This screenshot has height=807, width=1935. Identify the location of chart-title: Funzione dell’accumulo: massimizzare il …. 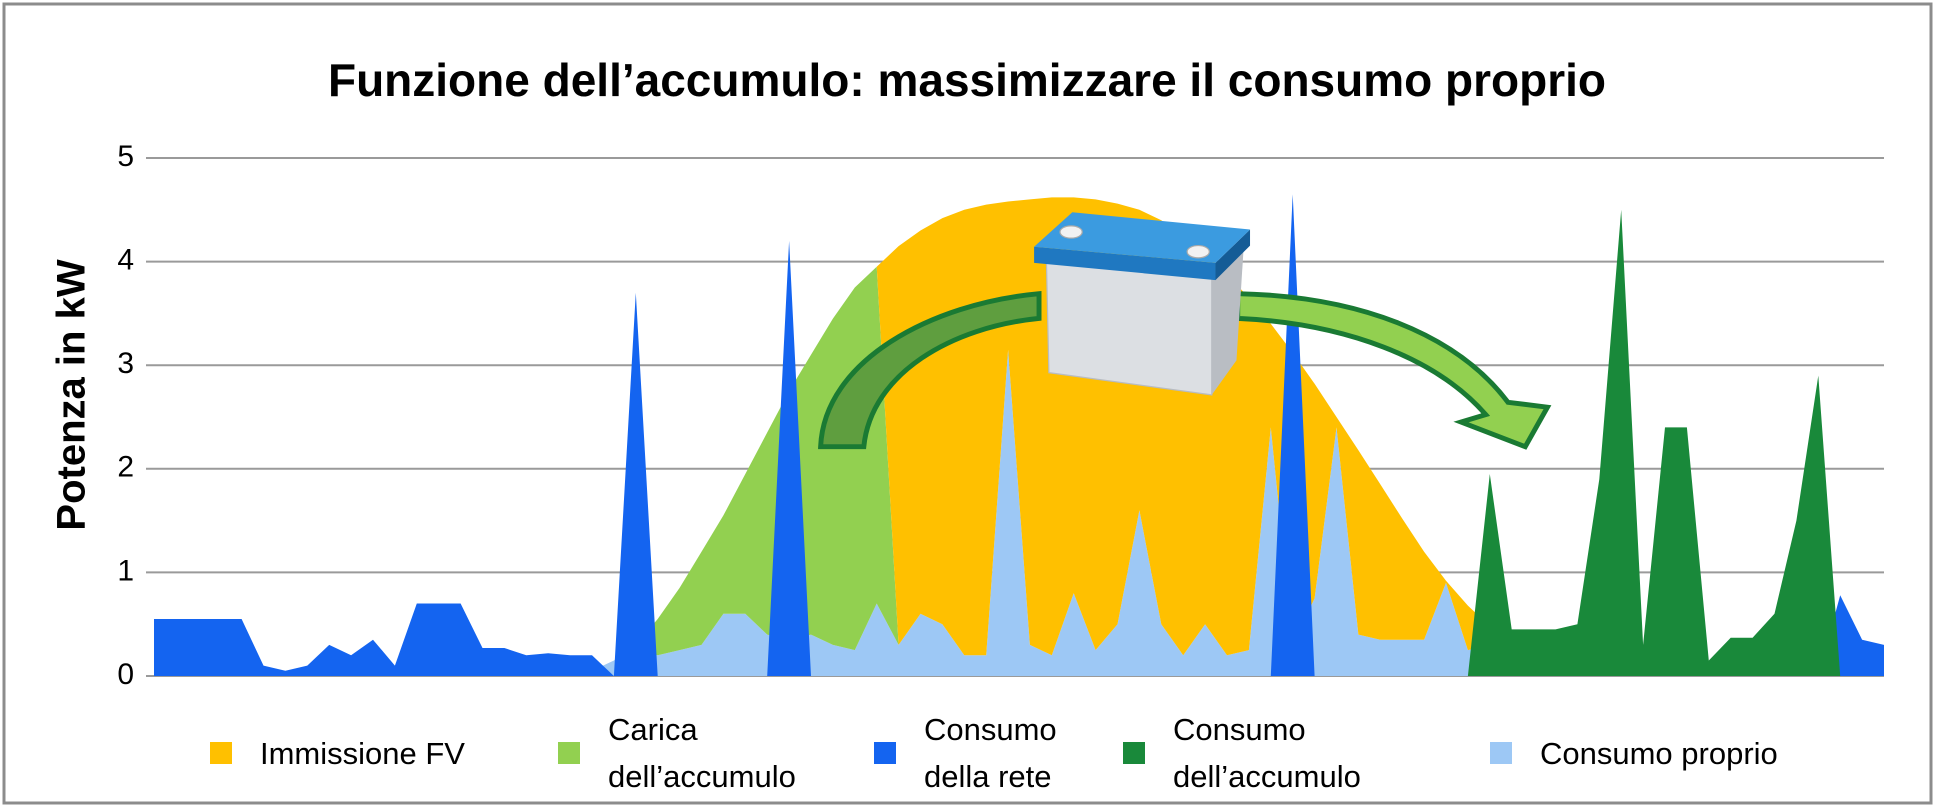
(967, 80).